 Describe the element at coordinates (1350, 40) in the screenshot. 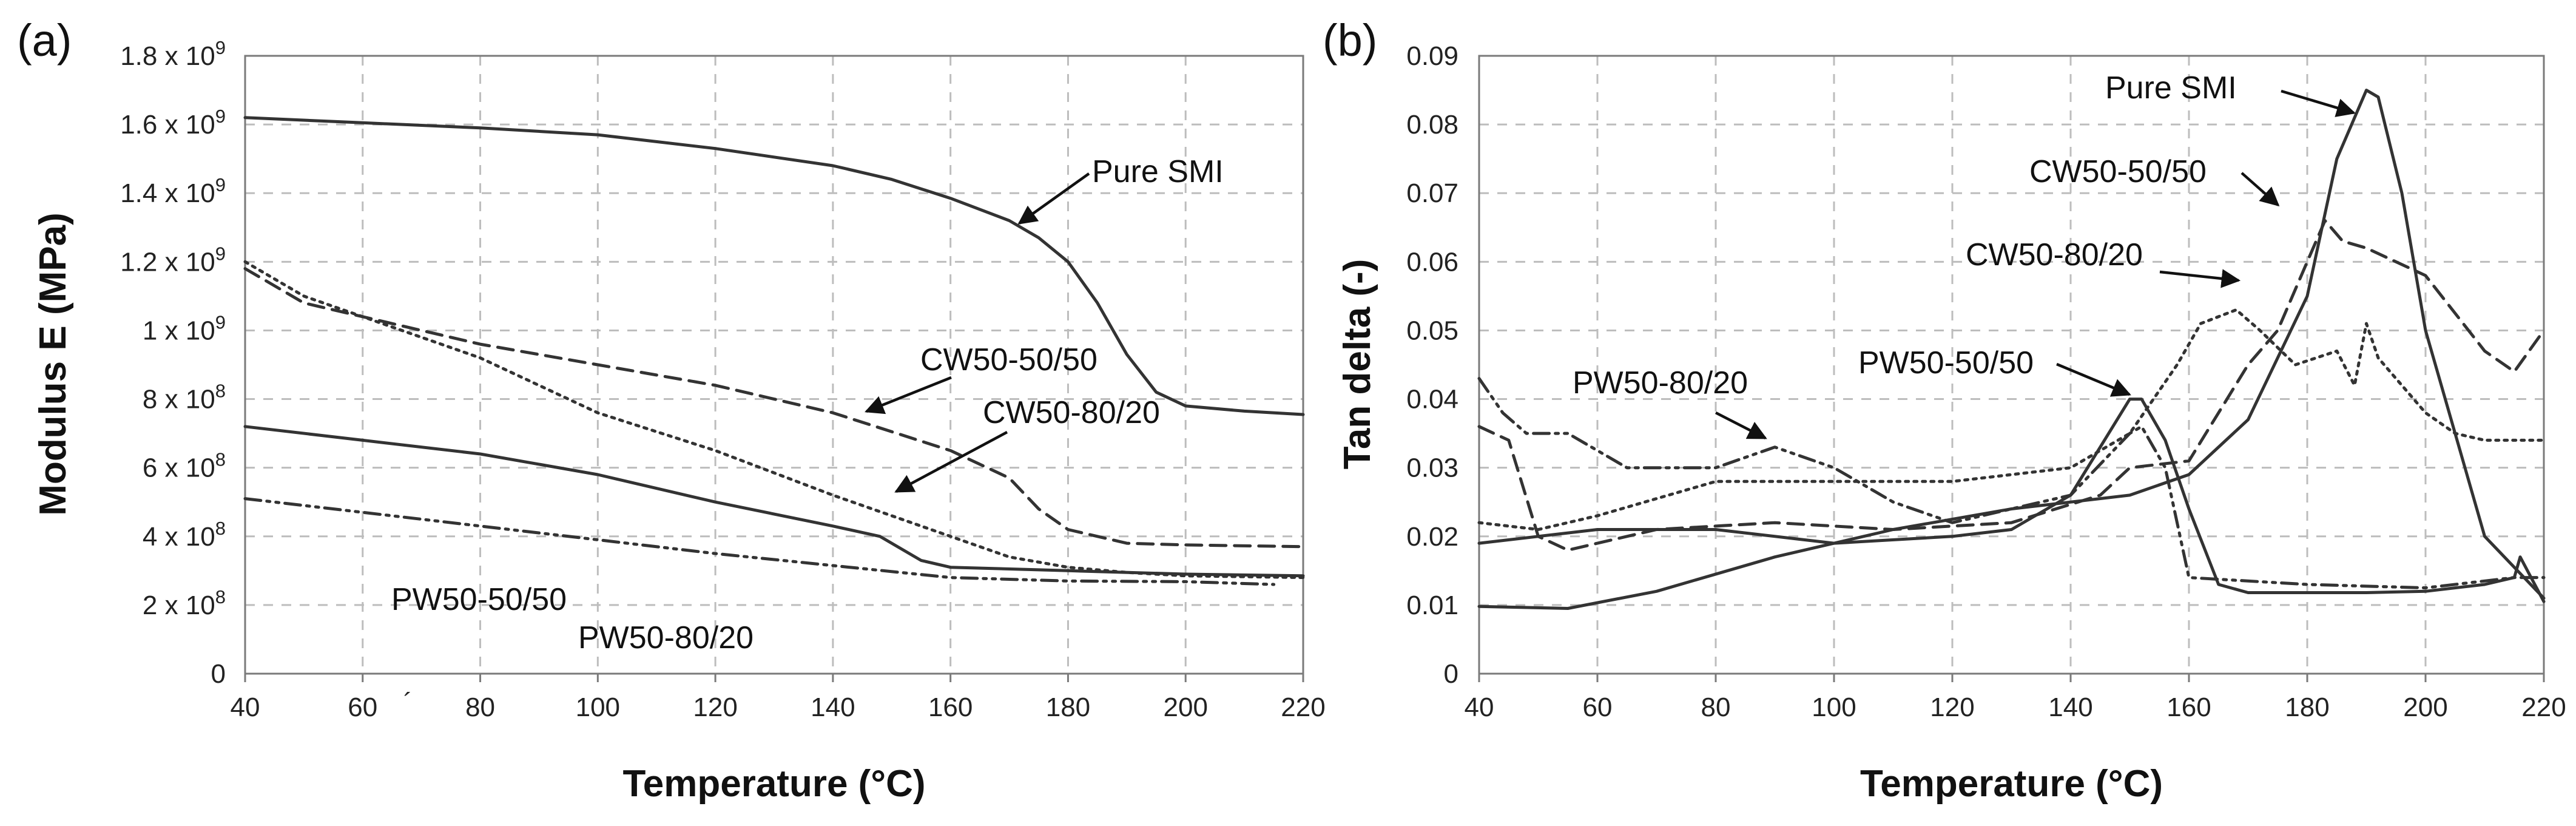

I see `panel-b-label: (b)` at that location.